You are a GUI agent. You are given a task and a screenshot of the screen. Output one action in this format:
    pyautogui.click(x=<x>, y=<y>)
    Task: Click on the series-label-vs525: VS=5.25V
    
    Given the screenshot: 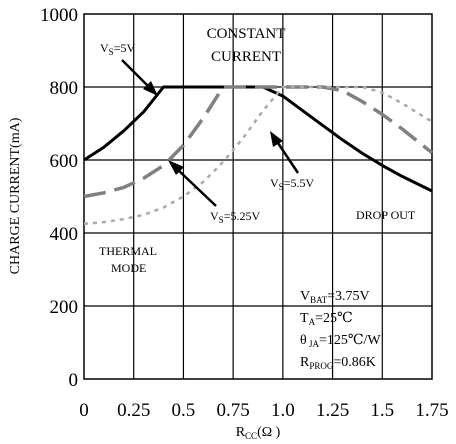 What is the action you would take?
    pyautogui.click(x=214, y=192)
    